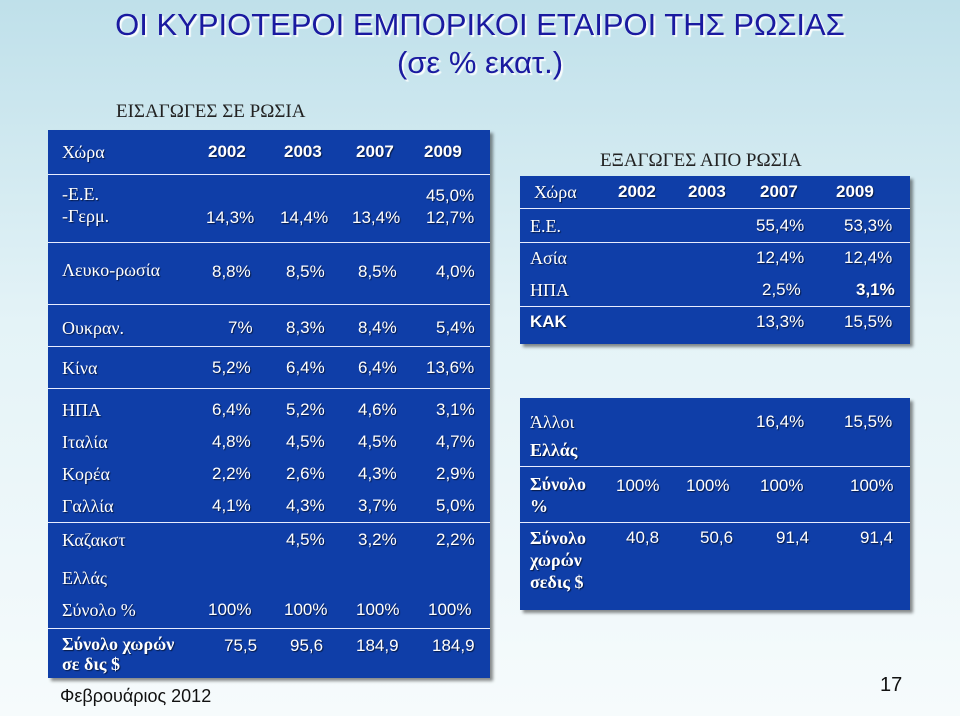 This screenshot has width=960, height=716. I want to click on value-2009: 184,9, so click(453, 645).